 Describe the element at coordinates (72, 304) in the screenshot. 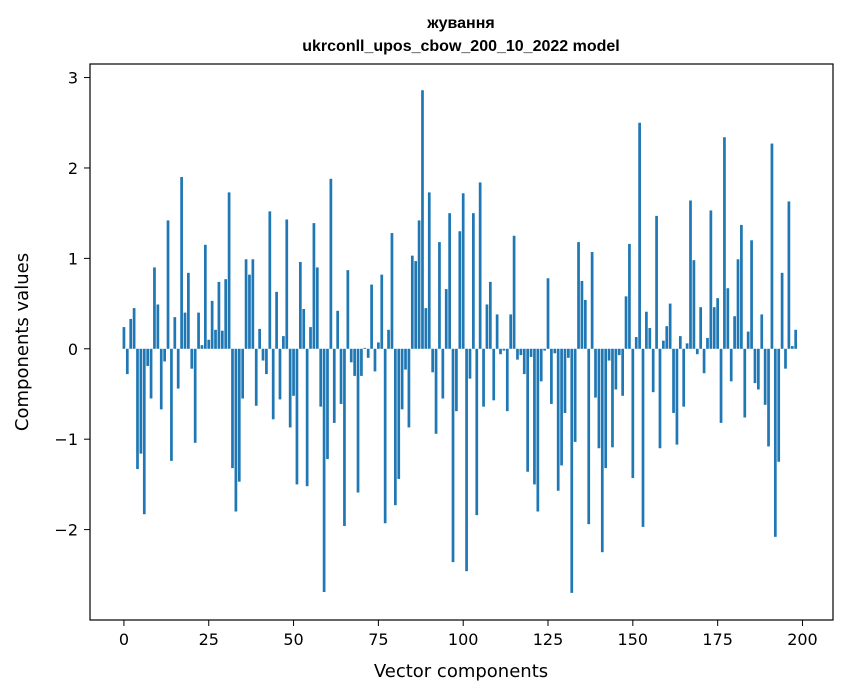

I see `y-axis-ticks: −2 −1 0 1 2 3` at that location.